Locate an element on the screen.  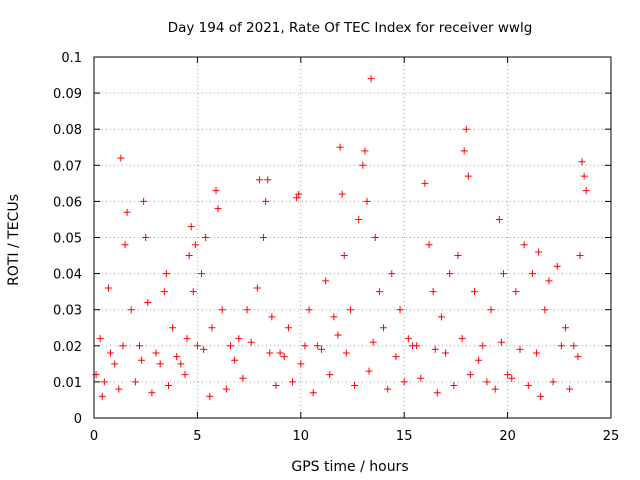
y-tick-label: 0.1 is located at coordinates (71, 58).